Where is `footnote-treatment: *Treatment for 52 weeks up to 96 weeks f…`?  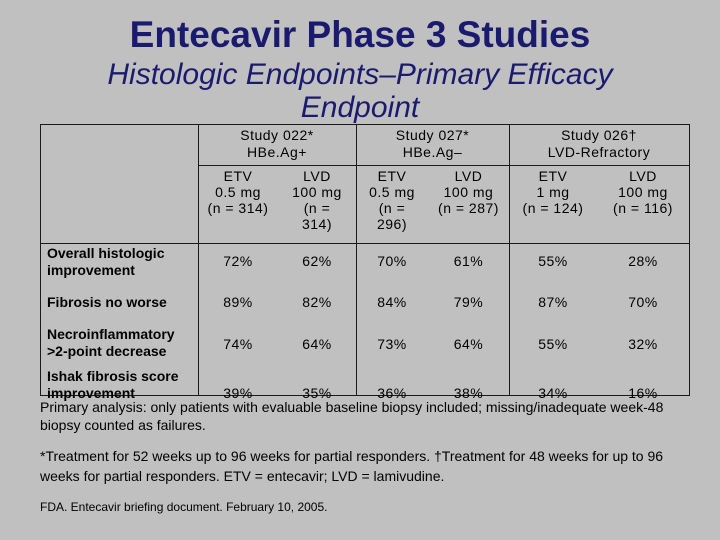
footnote-treatment: *Treatment for 52 weeks up to 96 weeks f… is located at coordinates (352, 466).